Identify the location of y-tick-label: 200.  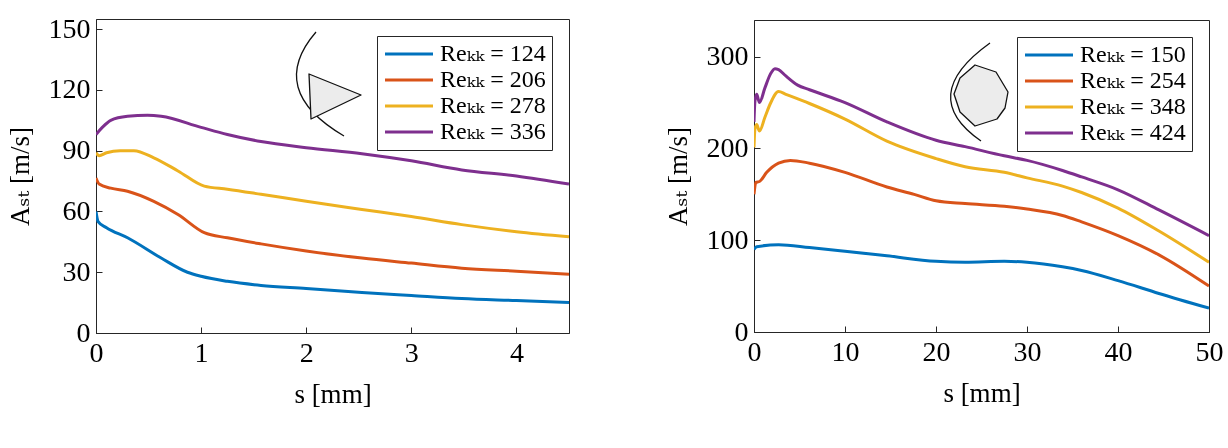
(727, 147).